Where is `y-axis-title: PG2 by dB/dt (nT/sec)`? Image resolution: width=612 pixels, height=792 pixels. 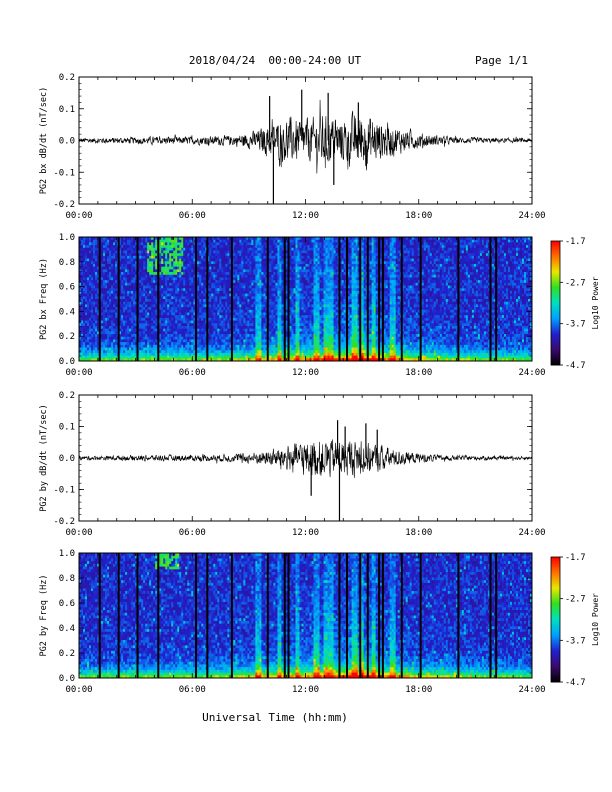 y-axis-title: PG2 by dB/dt (nT/sec) is located at coordinates (44, 457).